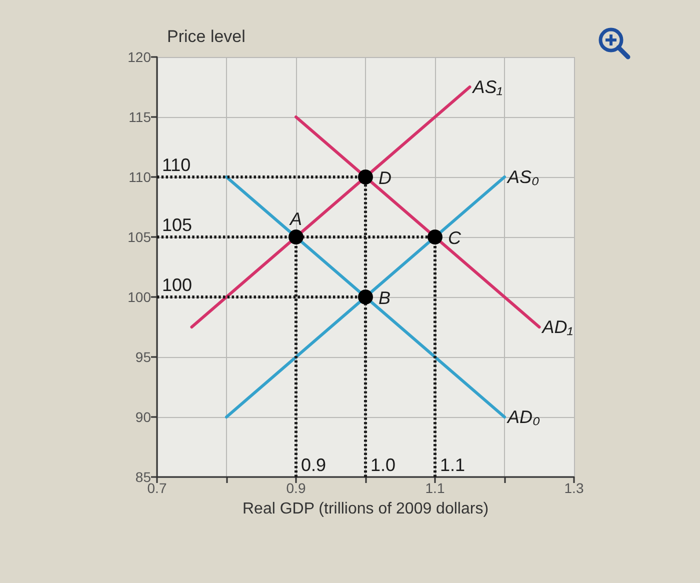  What do you see at coordinates (140, 117) in the screenshot?
I see `y-tick-label: 115` at bounding box center [140, 117].